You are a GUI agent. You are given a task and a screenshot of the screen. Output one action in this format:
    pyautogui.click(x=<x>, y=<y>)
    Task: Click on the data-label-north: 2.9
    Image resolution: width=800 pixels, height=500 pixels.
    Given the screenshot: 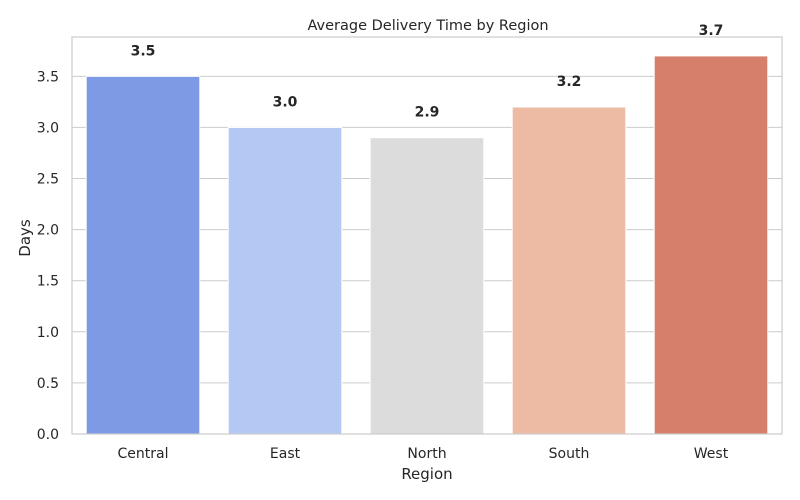 What is the action you would take?
    pyautogui.click(x=427, y=113)
    